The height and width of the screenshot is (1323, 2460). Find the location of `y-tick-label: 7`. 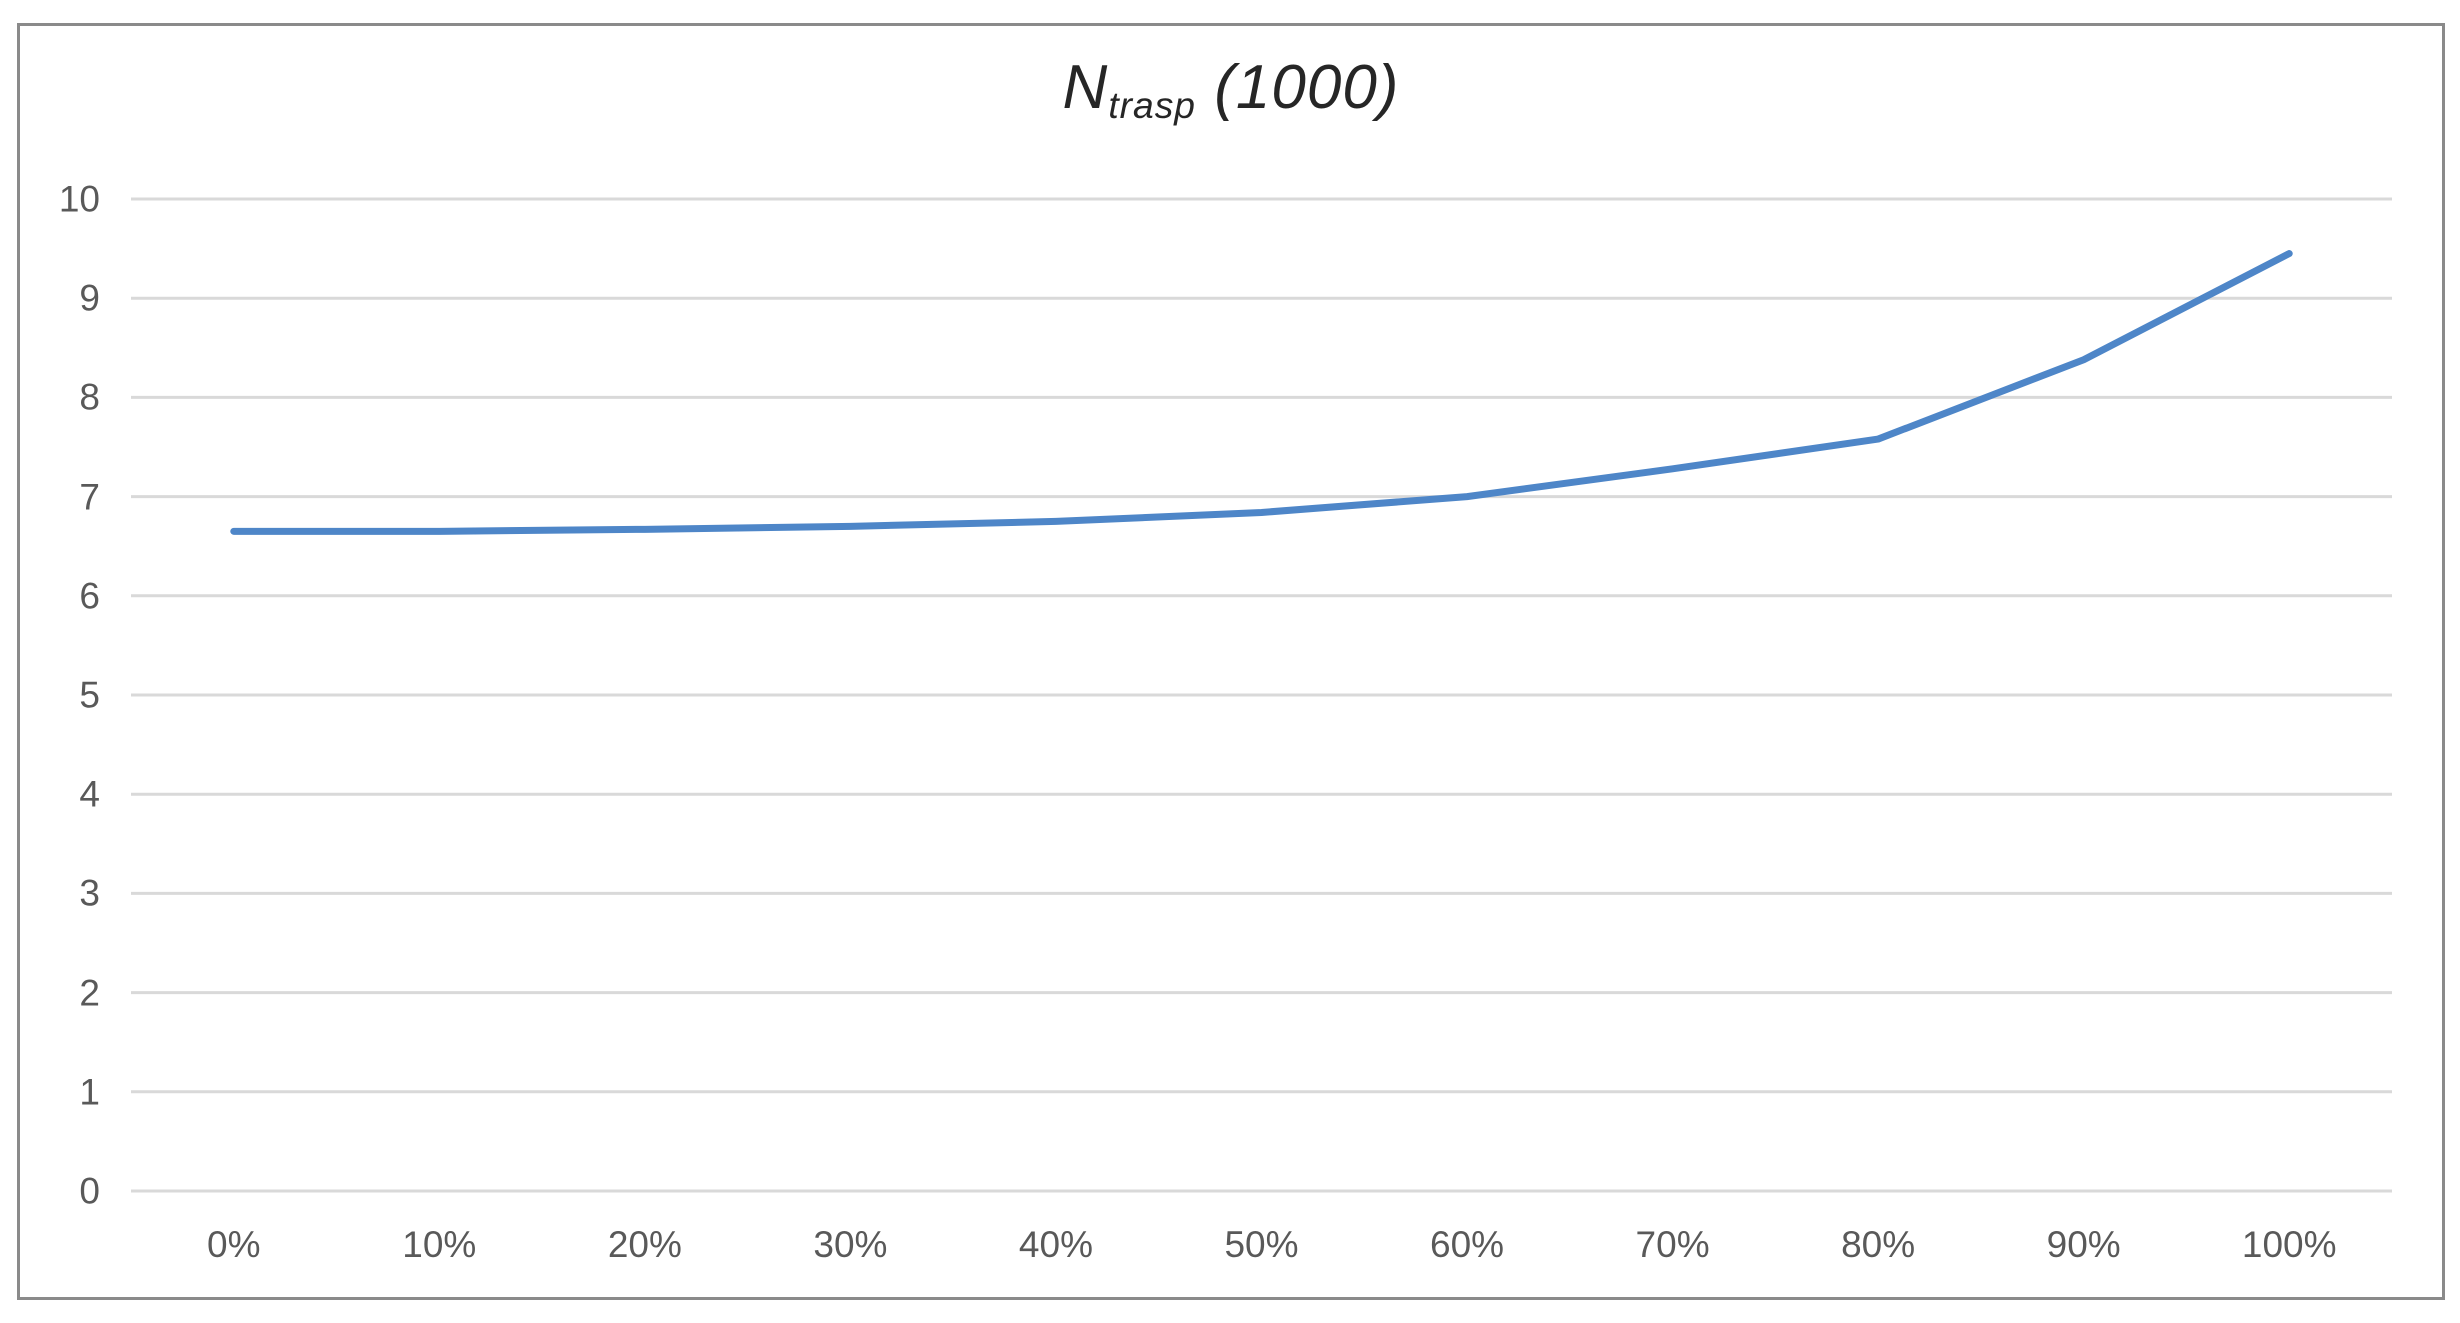

y-tick-label: 7 is located at coordinates (89, 497).